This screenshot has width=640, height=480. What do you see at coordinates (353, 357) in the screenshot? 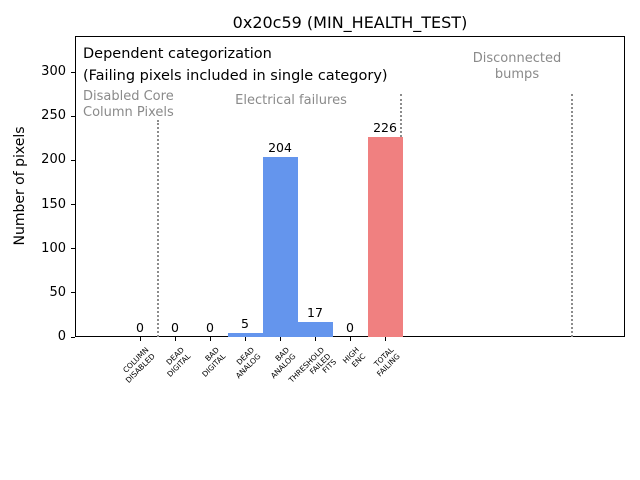
I see `x-tick-label: HIGH ENC` at bounding box center [353, 357].